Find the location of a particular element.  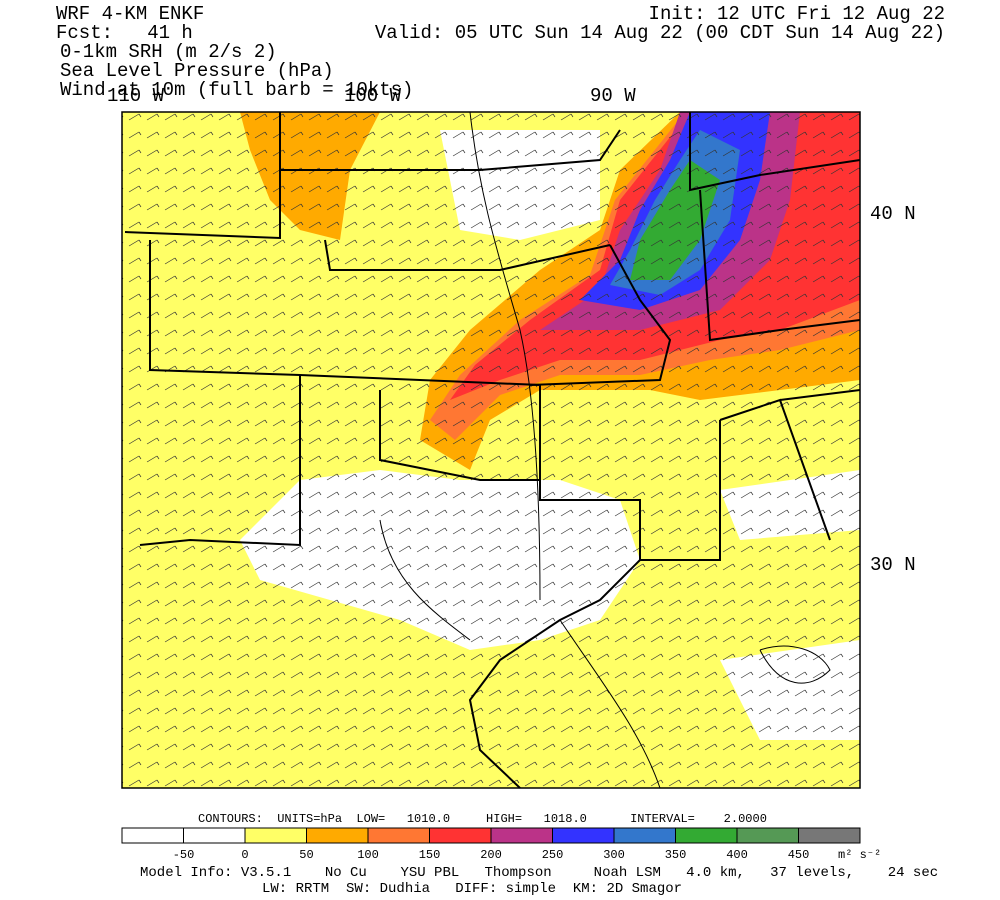

latitude-label: 30 N is located at coordinates (893, 565).